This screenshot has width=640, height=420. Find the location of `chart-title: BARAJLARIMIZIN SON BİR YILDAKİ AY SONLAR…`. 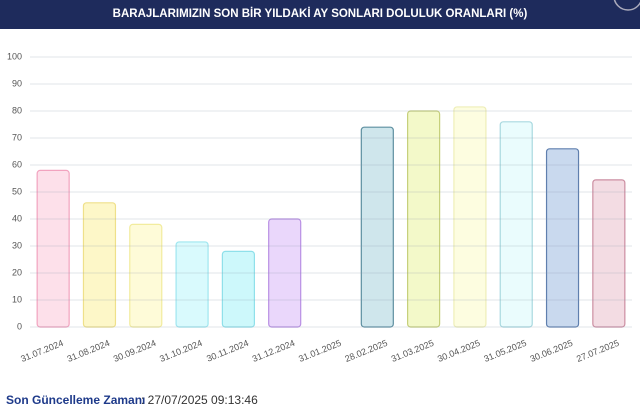

chart-title: BARAJLARIMIZIN SON BİR YILDAKİ AY SONLAR… is located at coordinates (320, 13).